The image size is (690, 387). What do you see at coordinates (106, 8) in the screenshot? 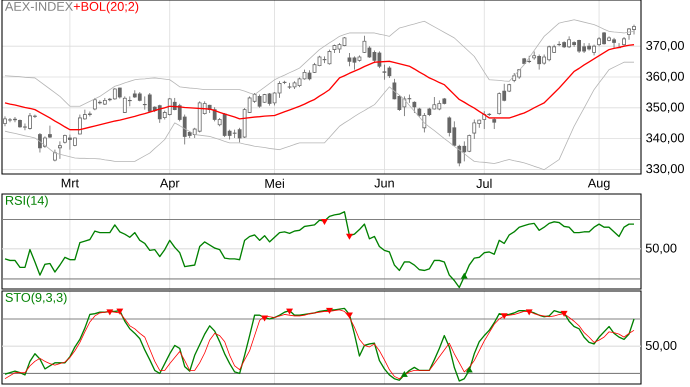
I see `text: +BOL(20;2)` at bounding box center [106, 8].